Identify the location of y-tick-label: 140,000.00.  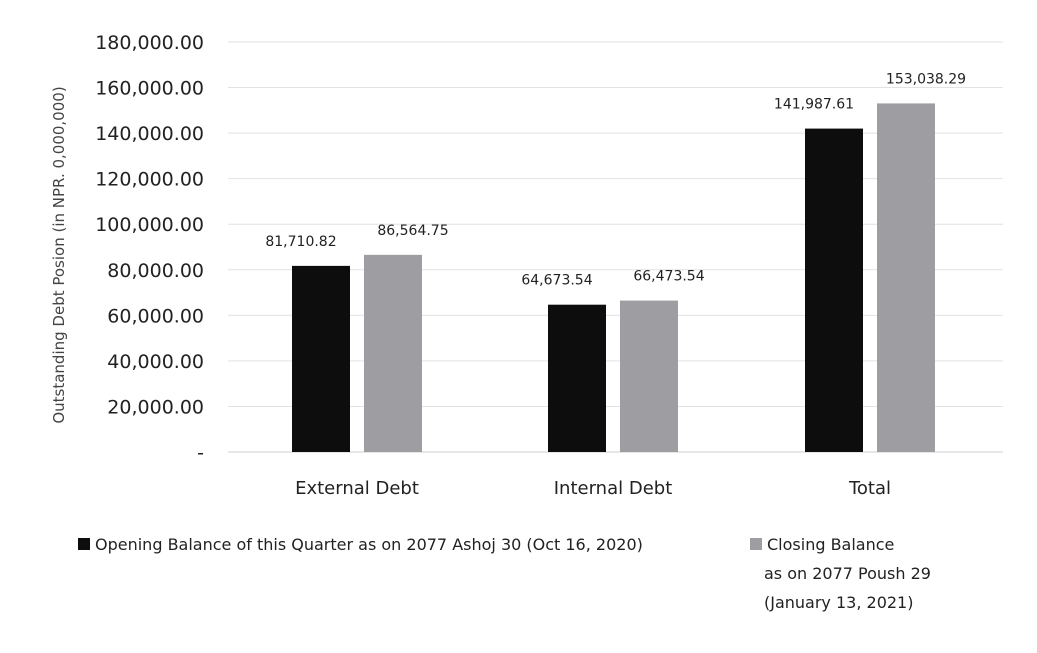
(149, 134).